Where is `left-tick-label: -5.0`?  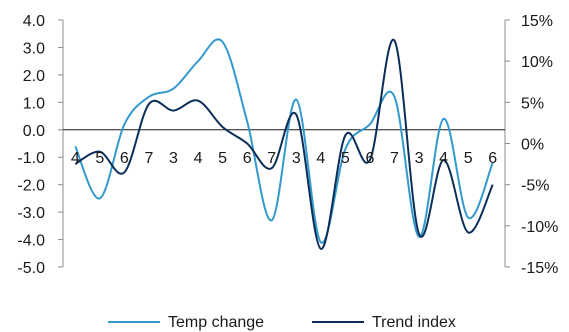
left-tick-label: -5.0 is located at coordinates (31, 268).